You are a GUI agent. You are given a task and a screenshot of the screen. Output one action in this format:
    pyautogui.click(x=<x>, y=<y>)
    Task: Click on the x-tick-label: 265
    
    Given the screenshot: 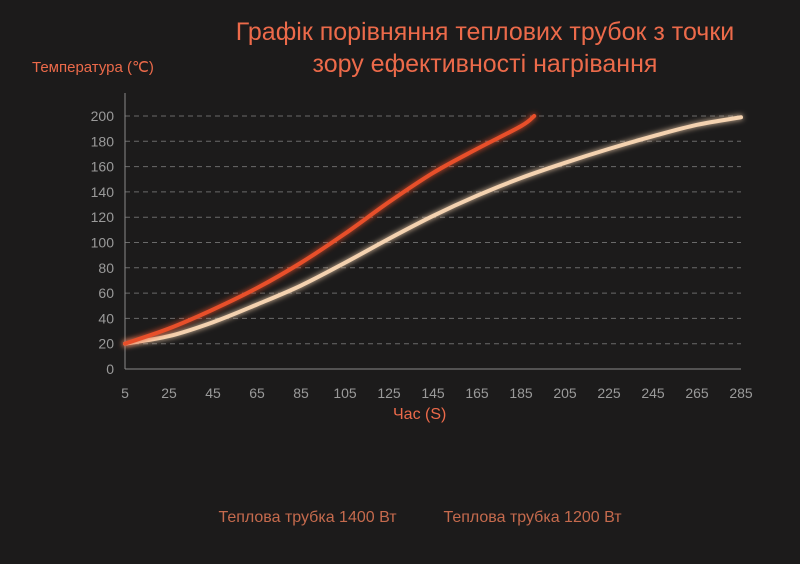 What is the action you would take?
    pyautogui.click(x=697, y=393)
    